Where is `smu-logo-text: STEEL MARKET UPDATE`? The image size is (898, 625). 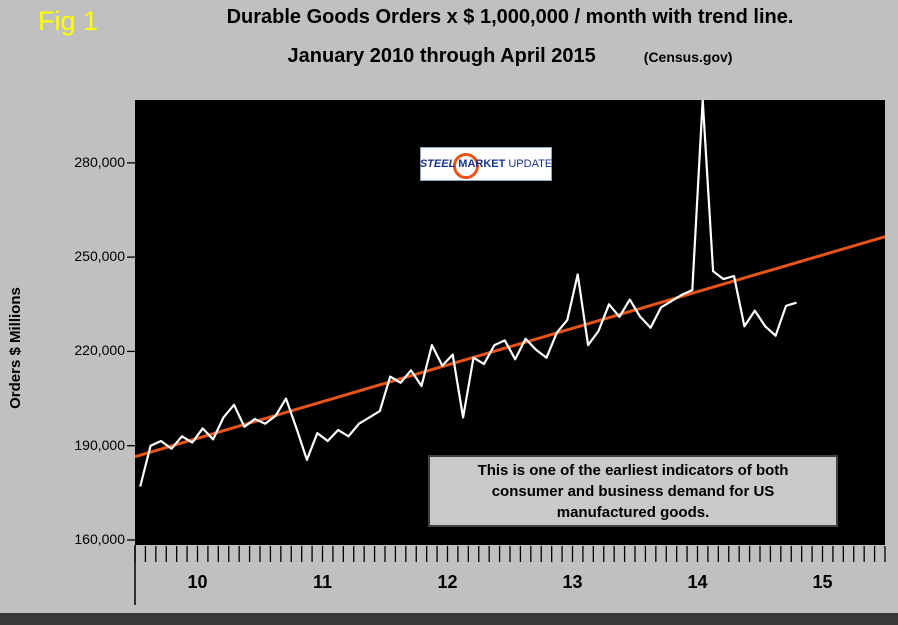 smu-logo-text: STEEL MARKET UPDATE is located at coordinates (486, 164).